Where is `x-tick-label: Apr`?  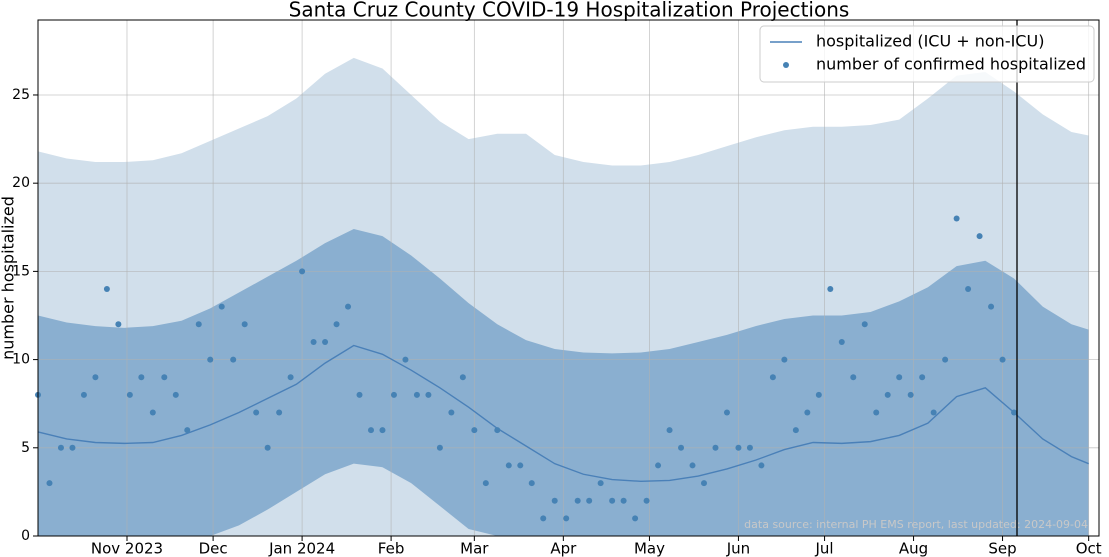 x-tick-label: Apr is located at coordinates (563, 548).